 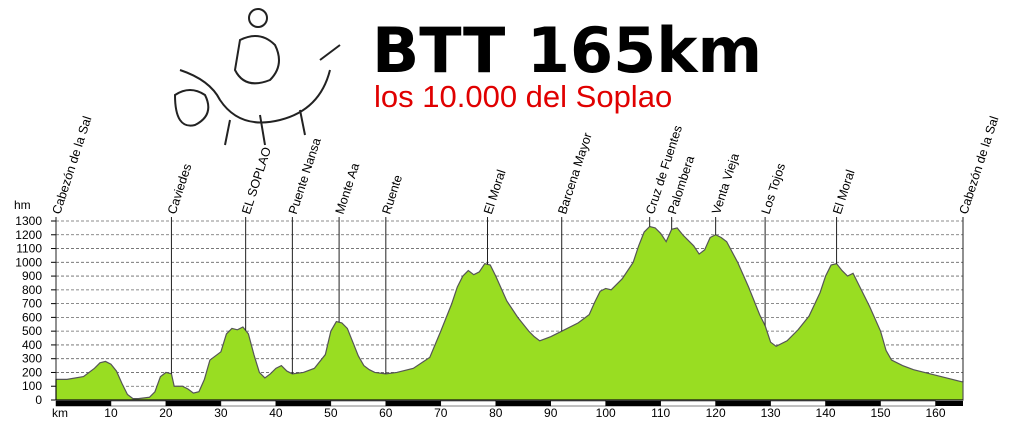 What do you see at coordinates (523, 96) in the screenshot?
I see `chart-subtitle: los 10.000 del Soplao` at bounding box center [523, 96].